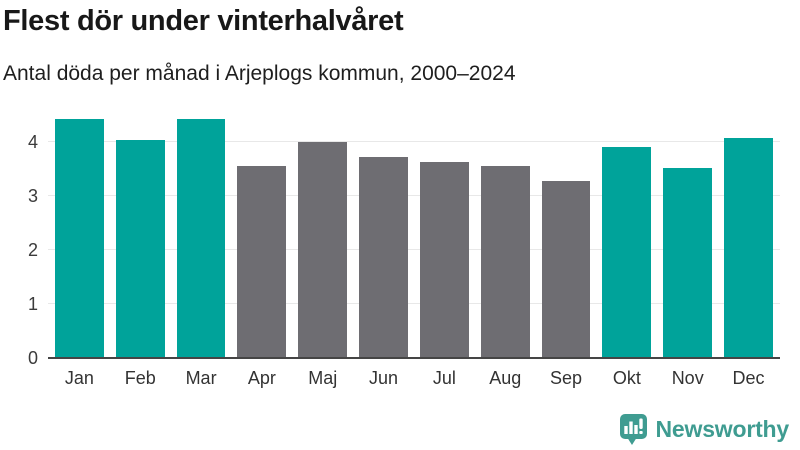 This screenshot has width=800, height=450. I want to click on x-tick-label-dec: Dec, so click(748, 378).